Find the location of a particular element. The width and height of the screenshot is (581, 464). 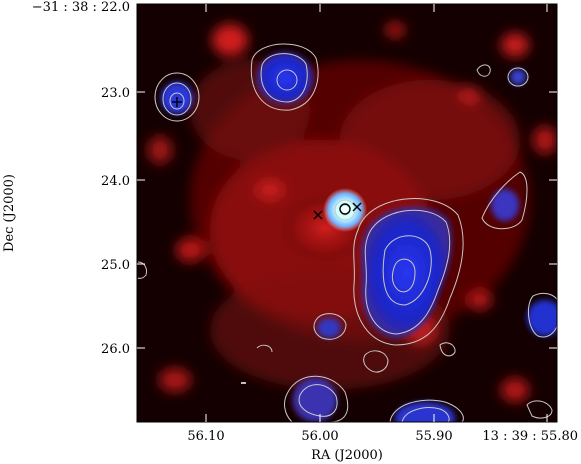

circle-marker-icon is located at coordinates (345, 209).